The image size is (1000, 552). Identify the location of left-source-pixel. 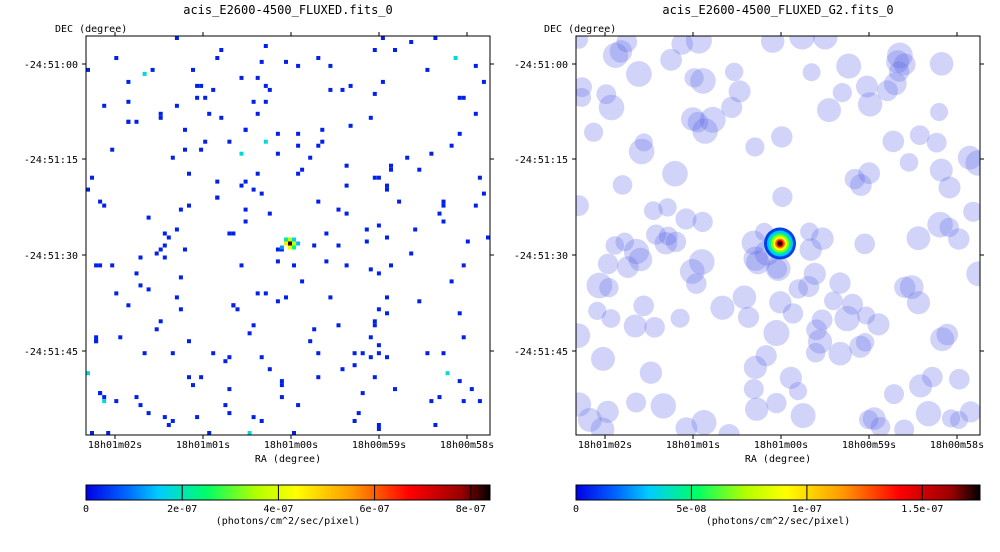
(281, 247).